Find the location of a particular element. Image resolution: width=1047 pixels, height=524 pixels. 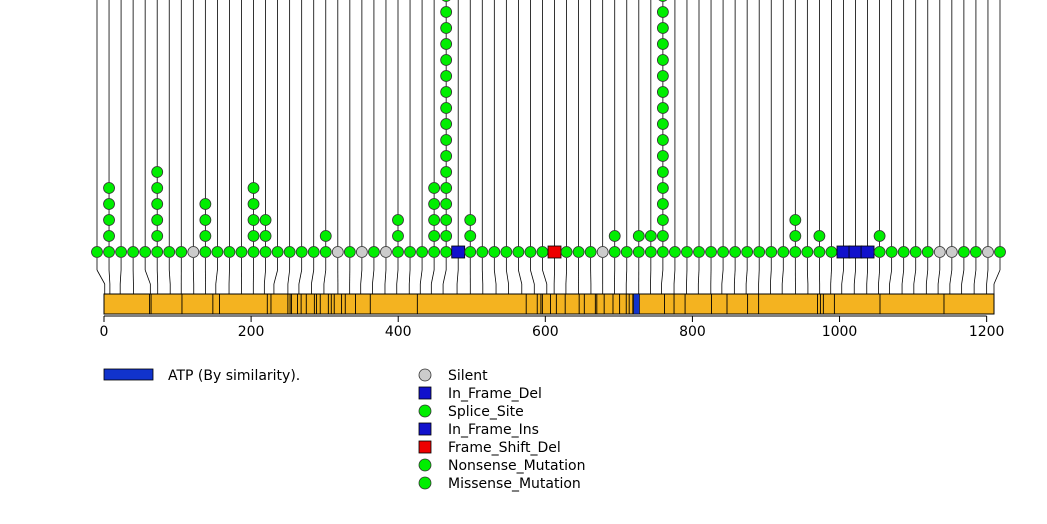

legend-item-splice-site: Splice_Site is located at coordinates (471, 412).